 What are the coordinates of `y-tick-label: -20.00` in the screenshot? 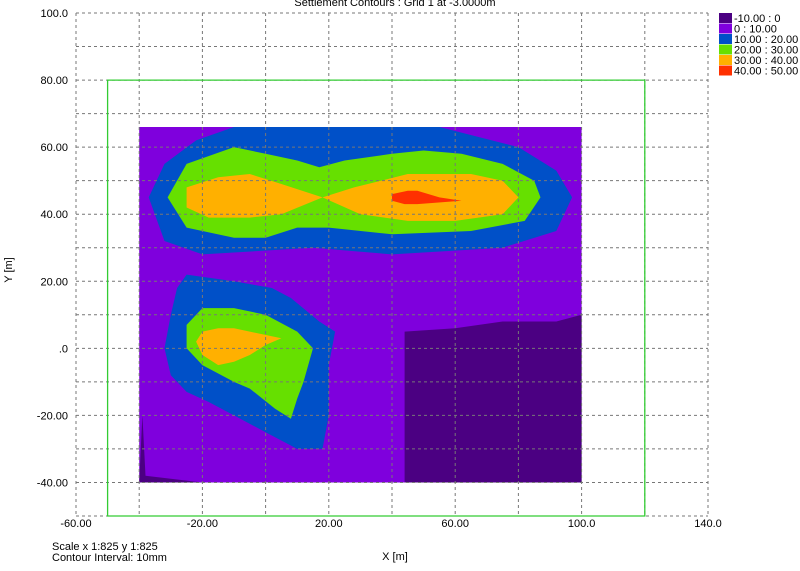 It's located at (52, 416).